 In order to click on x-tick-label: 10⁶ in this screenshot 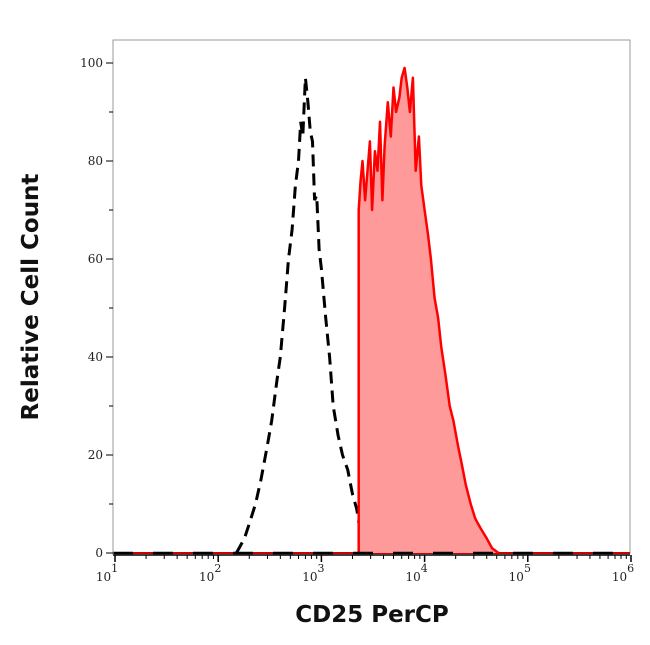, I will do `click(623, 573)`.